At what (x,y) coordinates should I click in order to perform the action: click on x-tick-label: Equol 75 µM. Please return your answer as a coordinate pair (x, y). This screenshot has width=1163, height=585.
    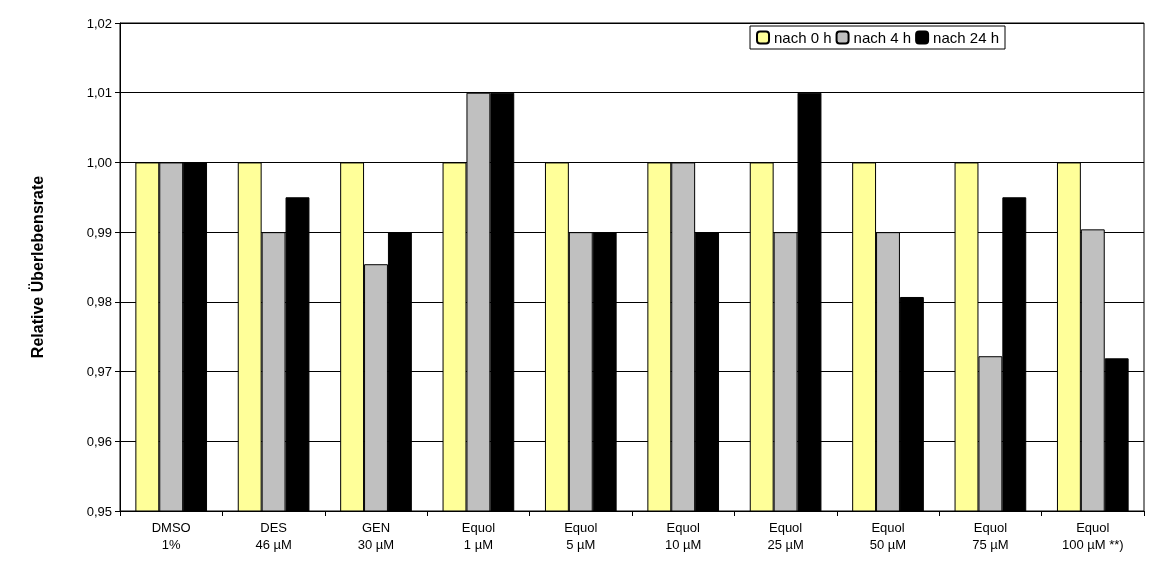
    Looking at the image, I should click on (990, 536).